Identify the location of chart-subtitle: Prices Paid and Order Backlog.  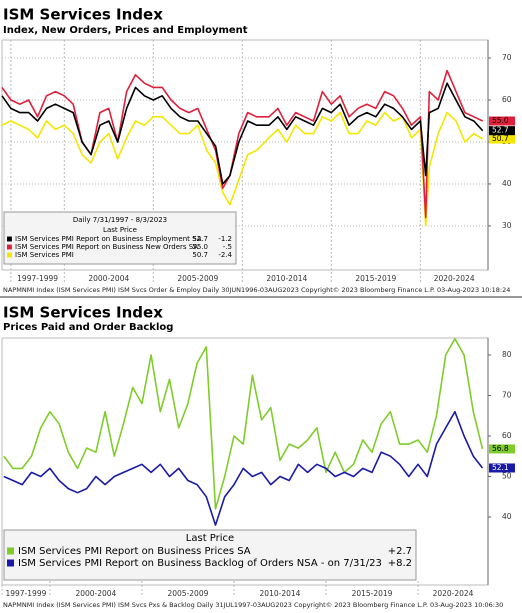
(88, 327).